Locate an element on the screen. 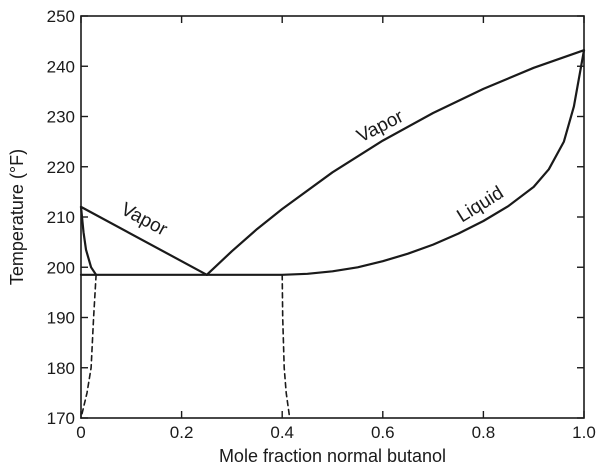 Image resolution: width=603 pixels, height=468 pixels. x-tick-label: 0.8 is located at coordinates (484, 432).